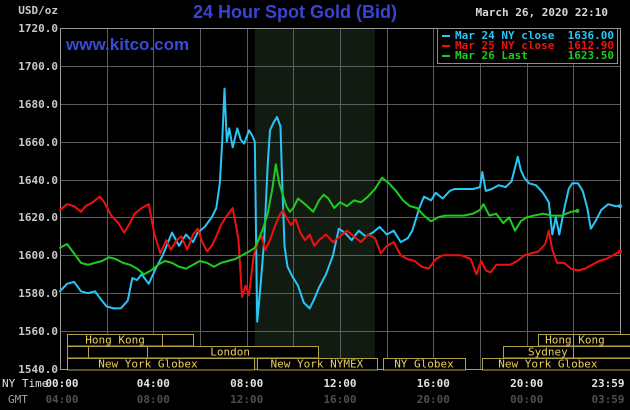 The width and height of the screenshot is (630, 410). I want to click on gmt-tick-label: 16:00, so click(340, 399).